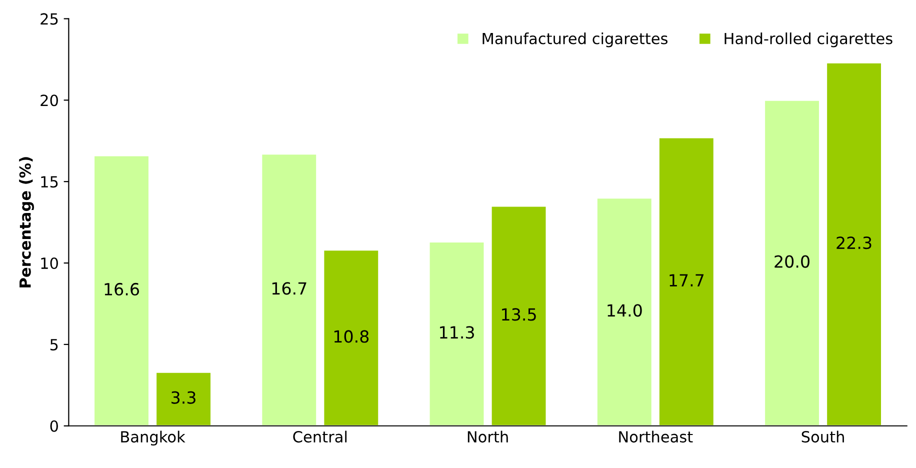 This screenshot has height=468, width=916. I want to click on x-tick-label: Bangkok, so click(153, 438).